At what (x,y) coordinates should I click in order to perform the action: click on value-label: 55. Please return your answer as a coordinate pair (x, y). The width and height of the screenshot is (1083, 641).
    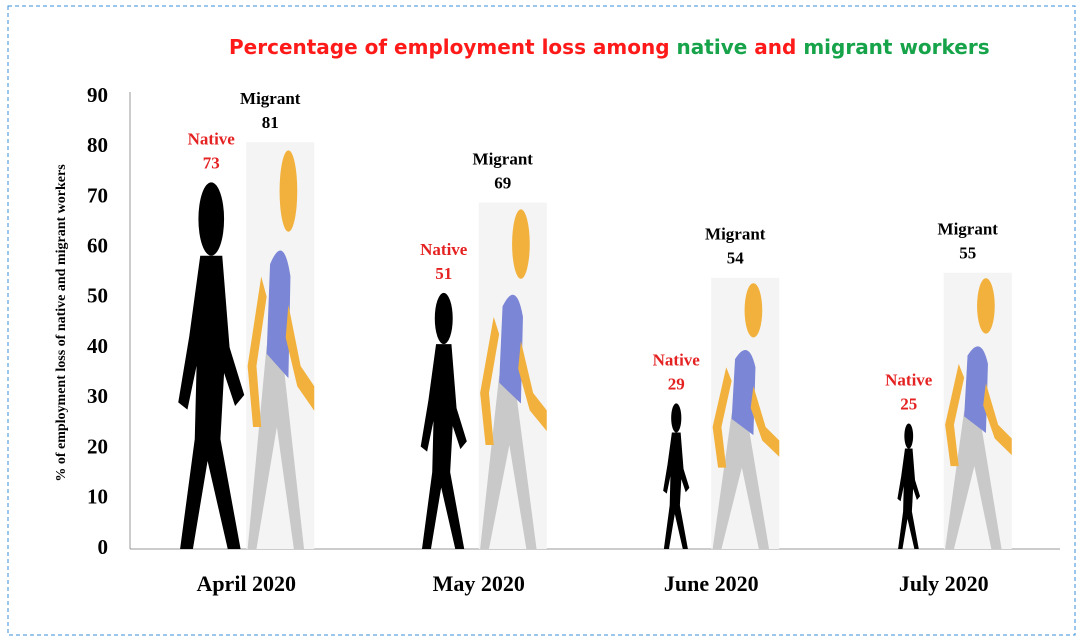
    Looking at the image, I should click on (967, 253).